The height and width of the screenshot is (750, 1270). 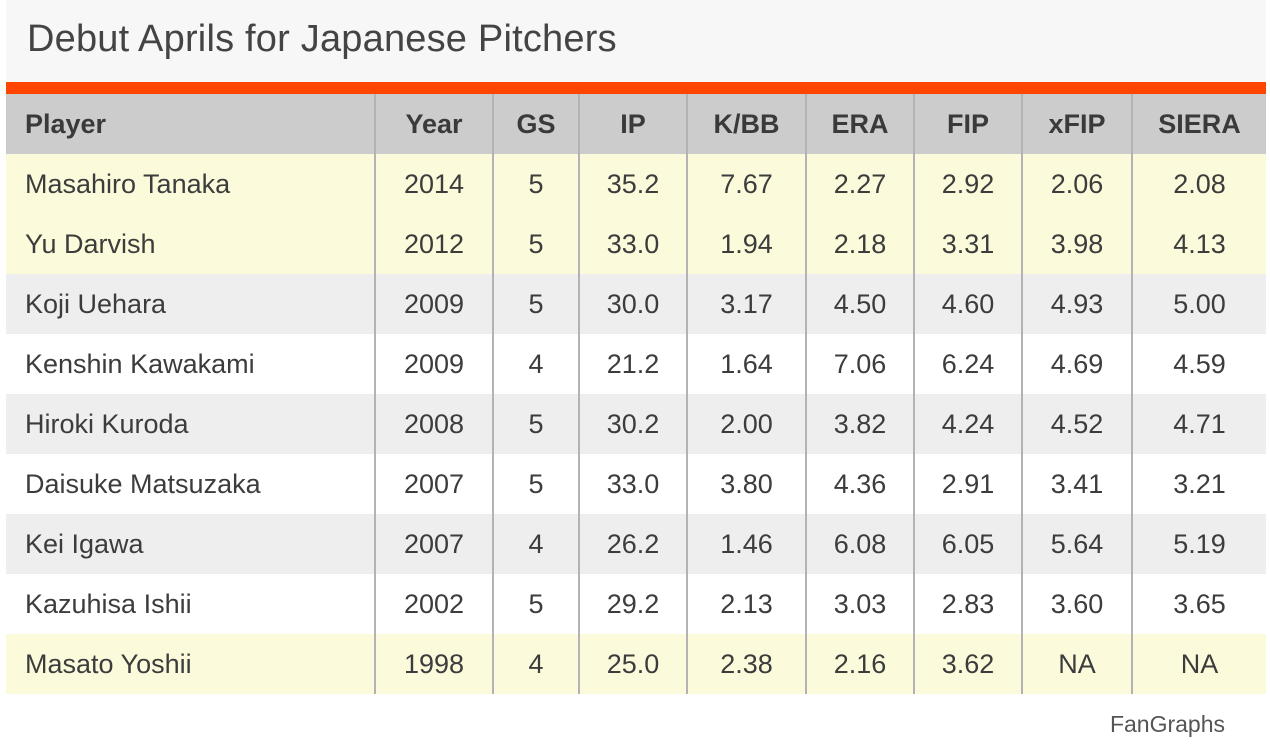 I want to click on cell-player: Masahiro Tanaka, so click(x=190, y=184).